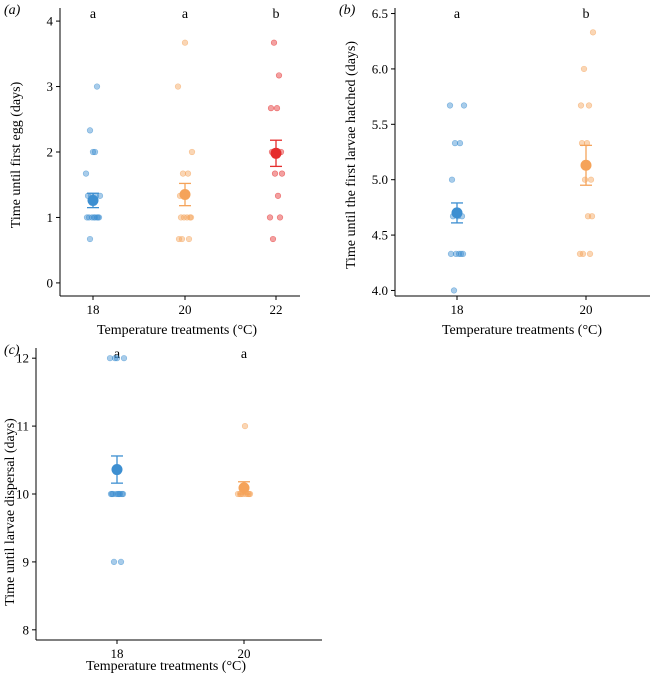 The height and width of the screenshot is (677, 663). I want to click on x-tick-label: 22, so click(276, 309).